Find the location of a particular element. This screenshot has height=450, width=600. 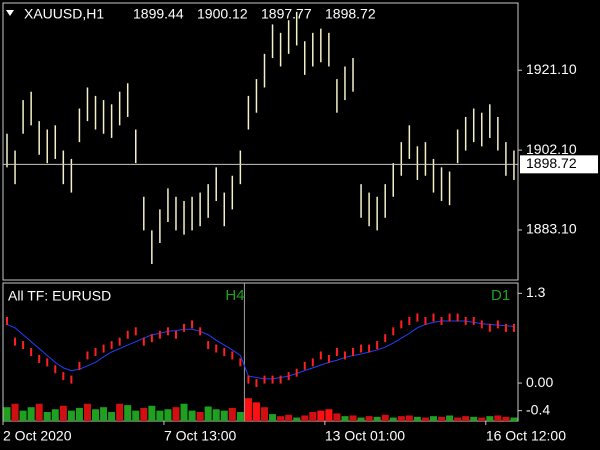

average-line is located at coordinates (260, 350).